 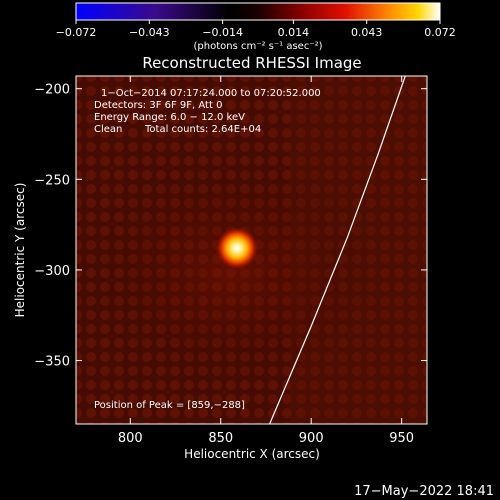 What do you see at coordinates (424, 491) in the screenshot?
I see `footer-timestamp: 17−May−2022 18:41` at bounding box center [424, 491].